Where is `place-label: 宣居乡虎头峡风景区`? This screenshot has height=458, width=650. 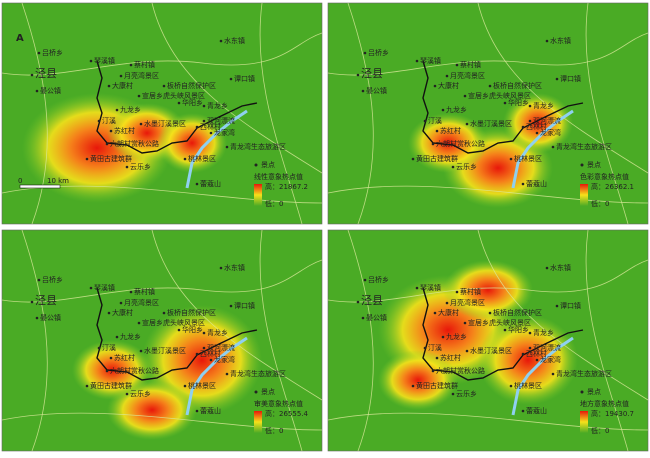
place-label: 宣居乡虎头峡风景区 is located at coordinates (499, 322).